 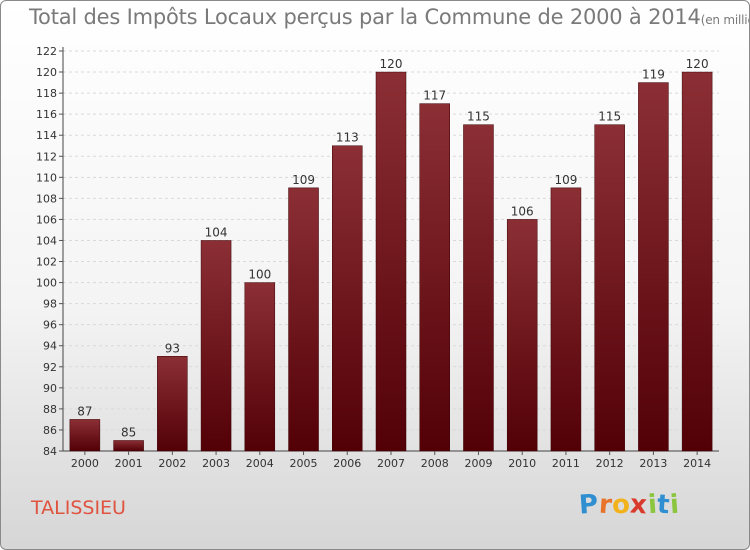 What do you see at coordinates (46, 198) in the screenshot?
I see `y-tick-label: 108` at bounding box center [46, 198].